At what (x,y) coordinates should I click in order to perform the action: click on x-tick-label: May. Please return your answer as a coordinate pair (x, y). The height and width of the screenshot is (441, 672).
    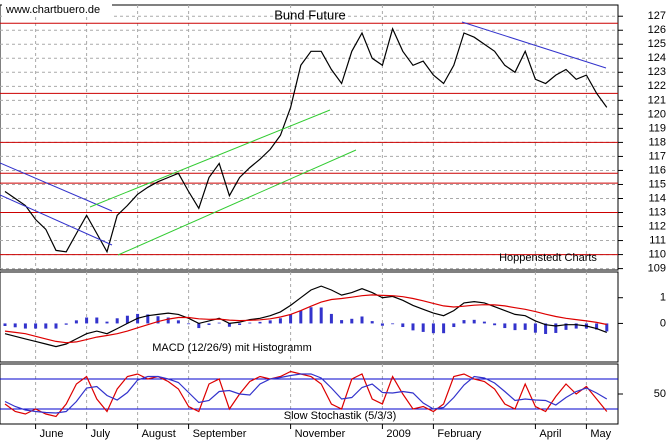
    Looking at the image, I should click on (600, 434).